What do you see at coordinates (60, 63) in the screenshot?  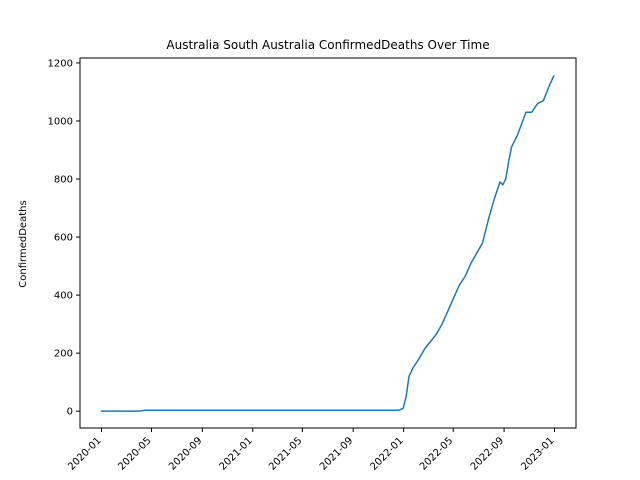 I see `y-tick-label: 1200` at bounding box center [60, 63].